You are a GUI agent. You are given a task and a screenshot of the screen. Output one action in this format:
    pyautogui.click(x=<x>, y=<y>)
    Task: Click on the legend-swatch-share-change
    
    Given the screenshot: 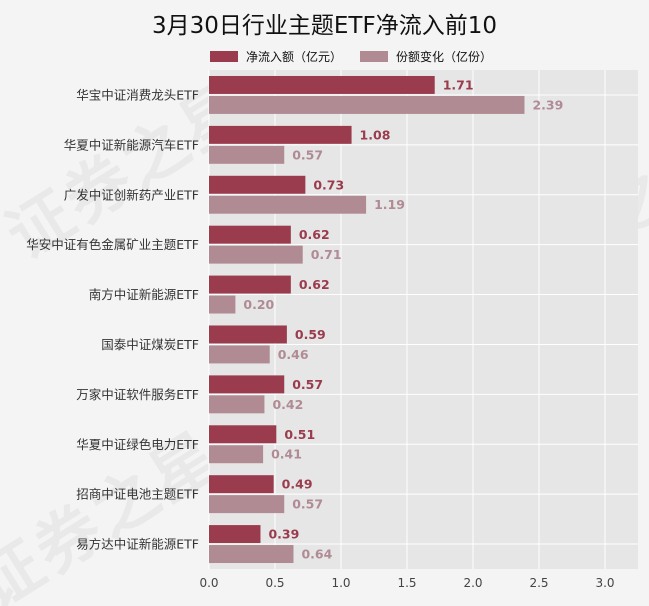 What is the action you would take?
    pyautogui.click(x=374, y=56)
    